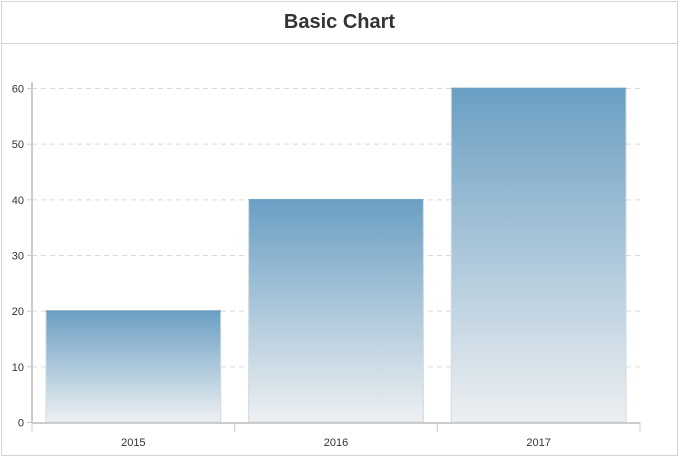  I want to click on y-tick-label: 10, so click(18, 368).